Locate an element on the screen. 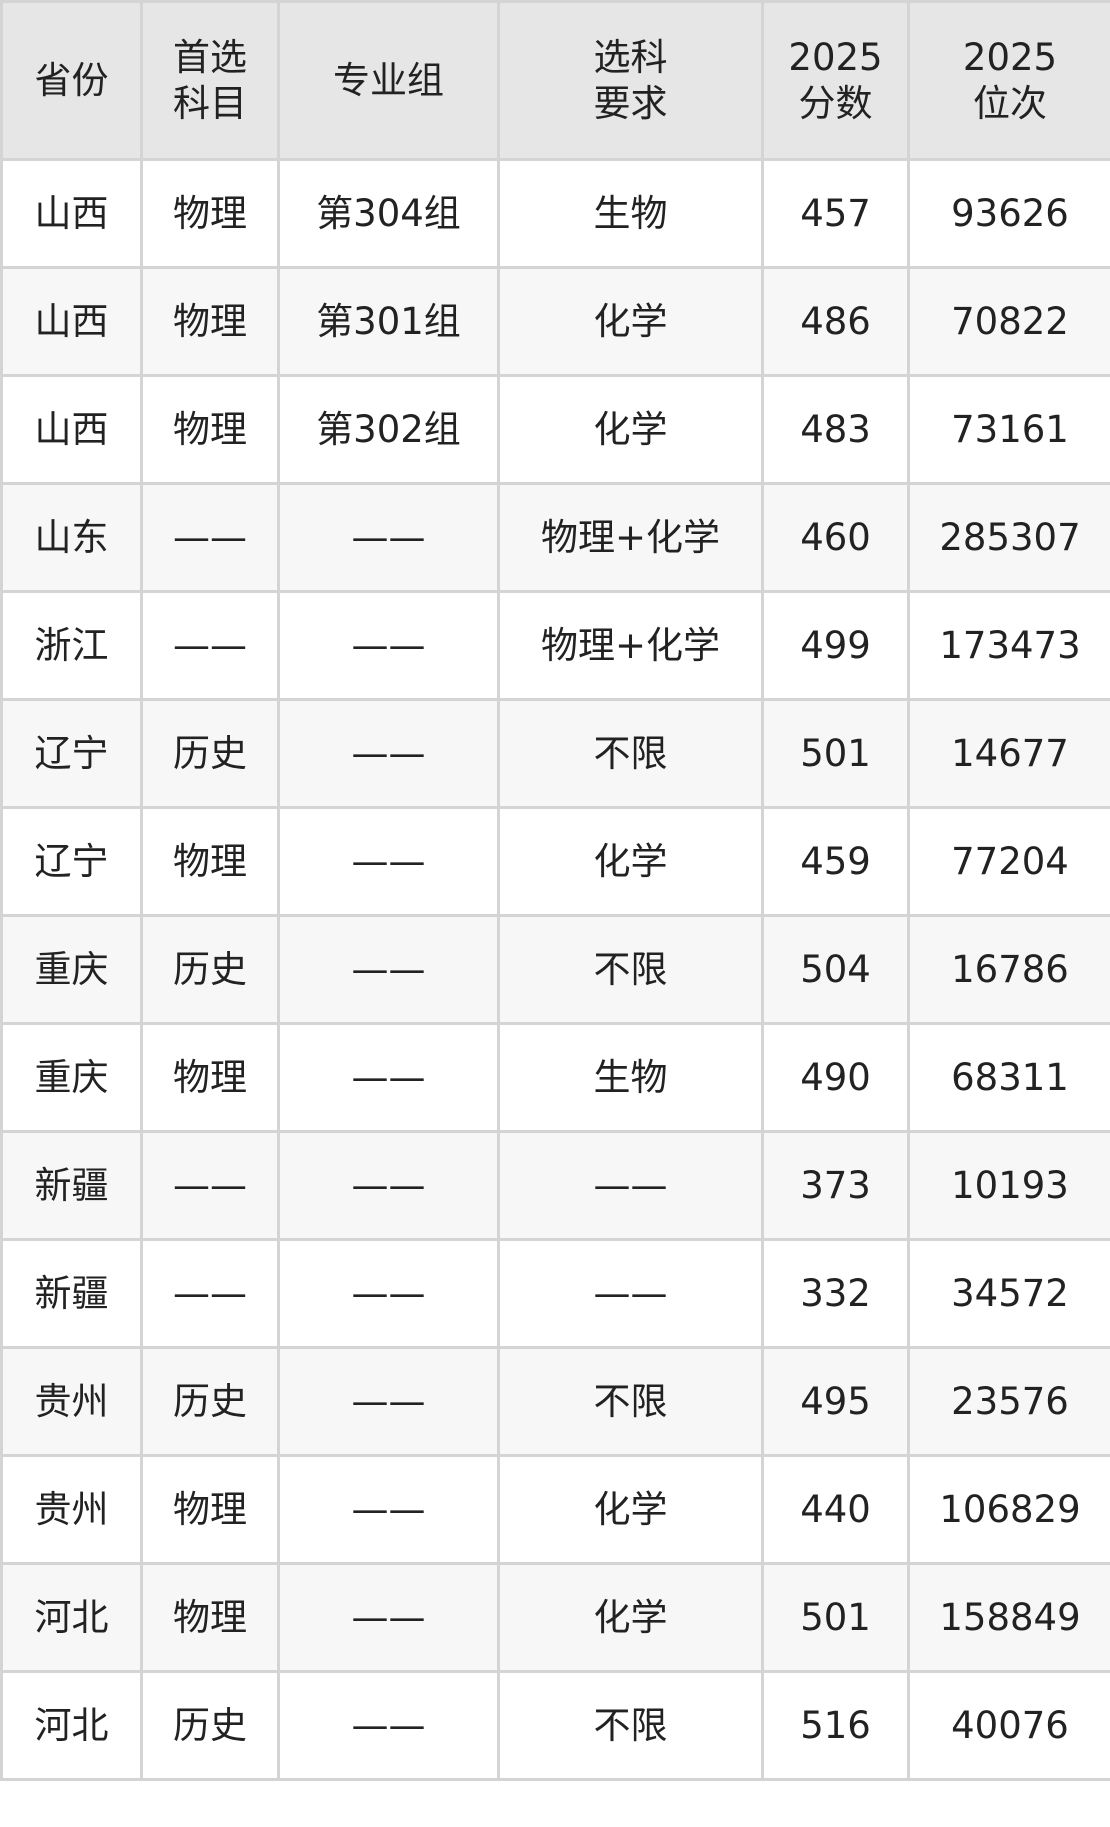 This screenshot has width=1110, height=1827. cell-score: 460 is located at coordinates (835, 537).